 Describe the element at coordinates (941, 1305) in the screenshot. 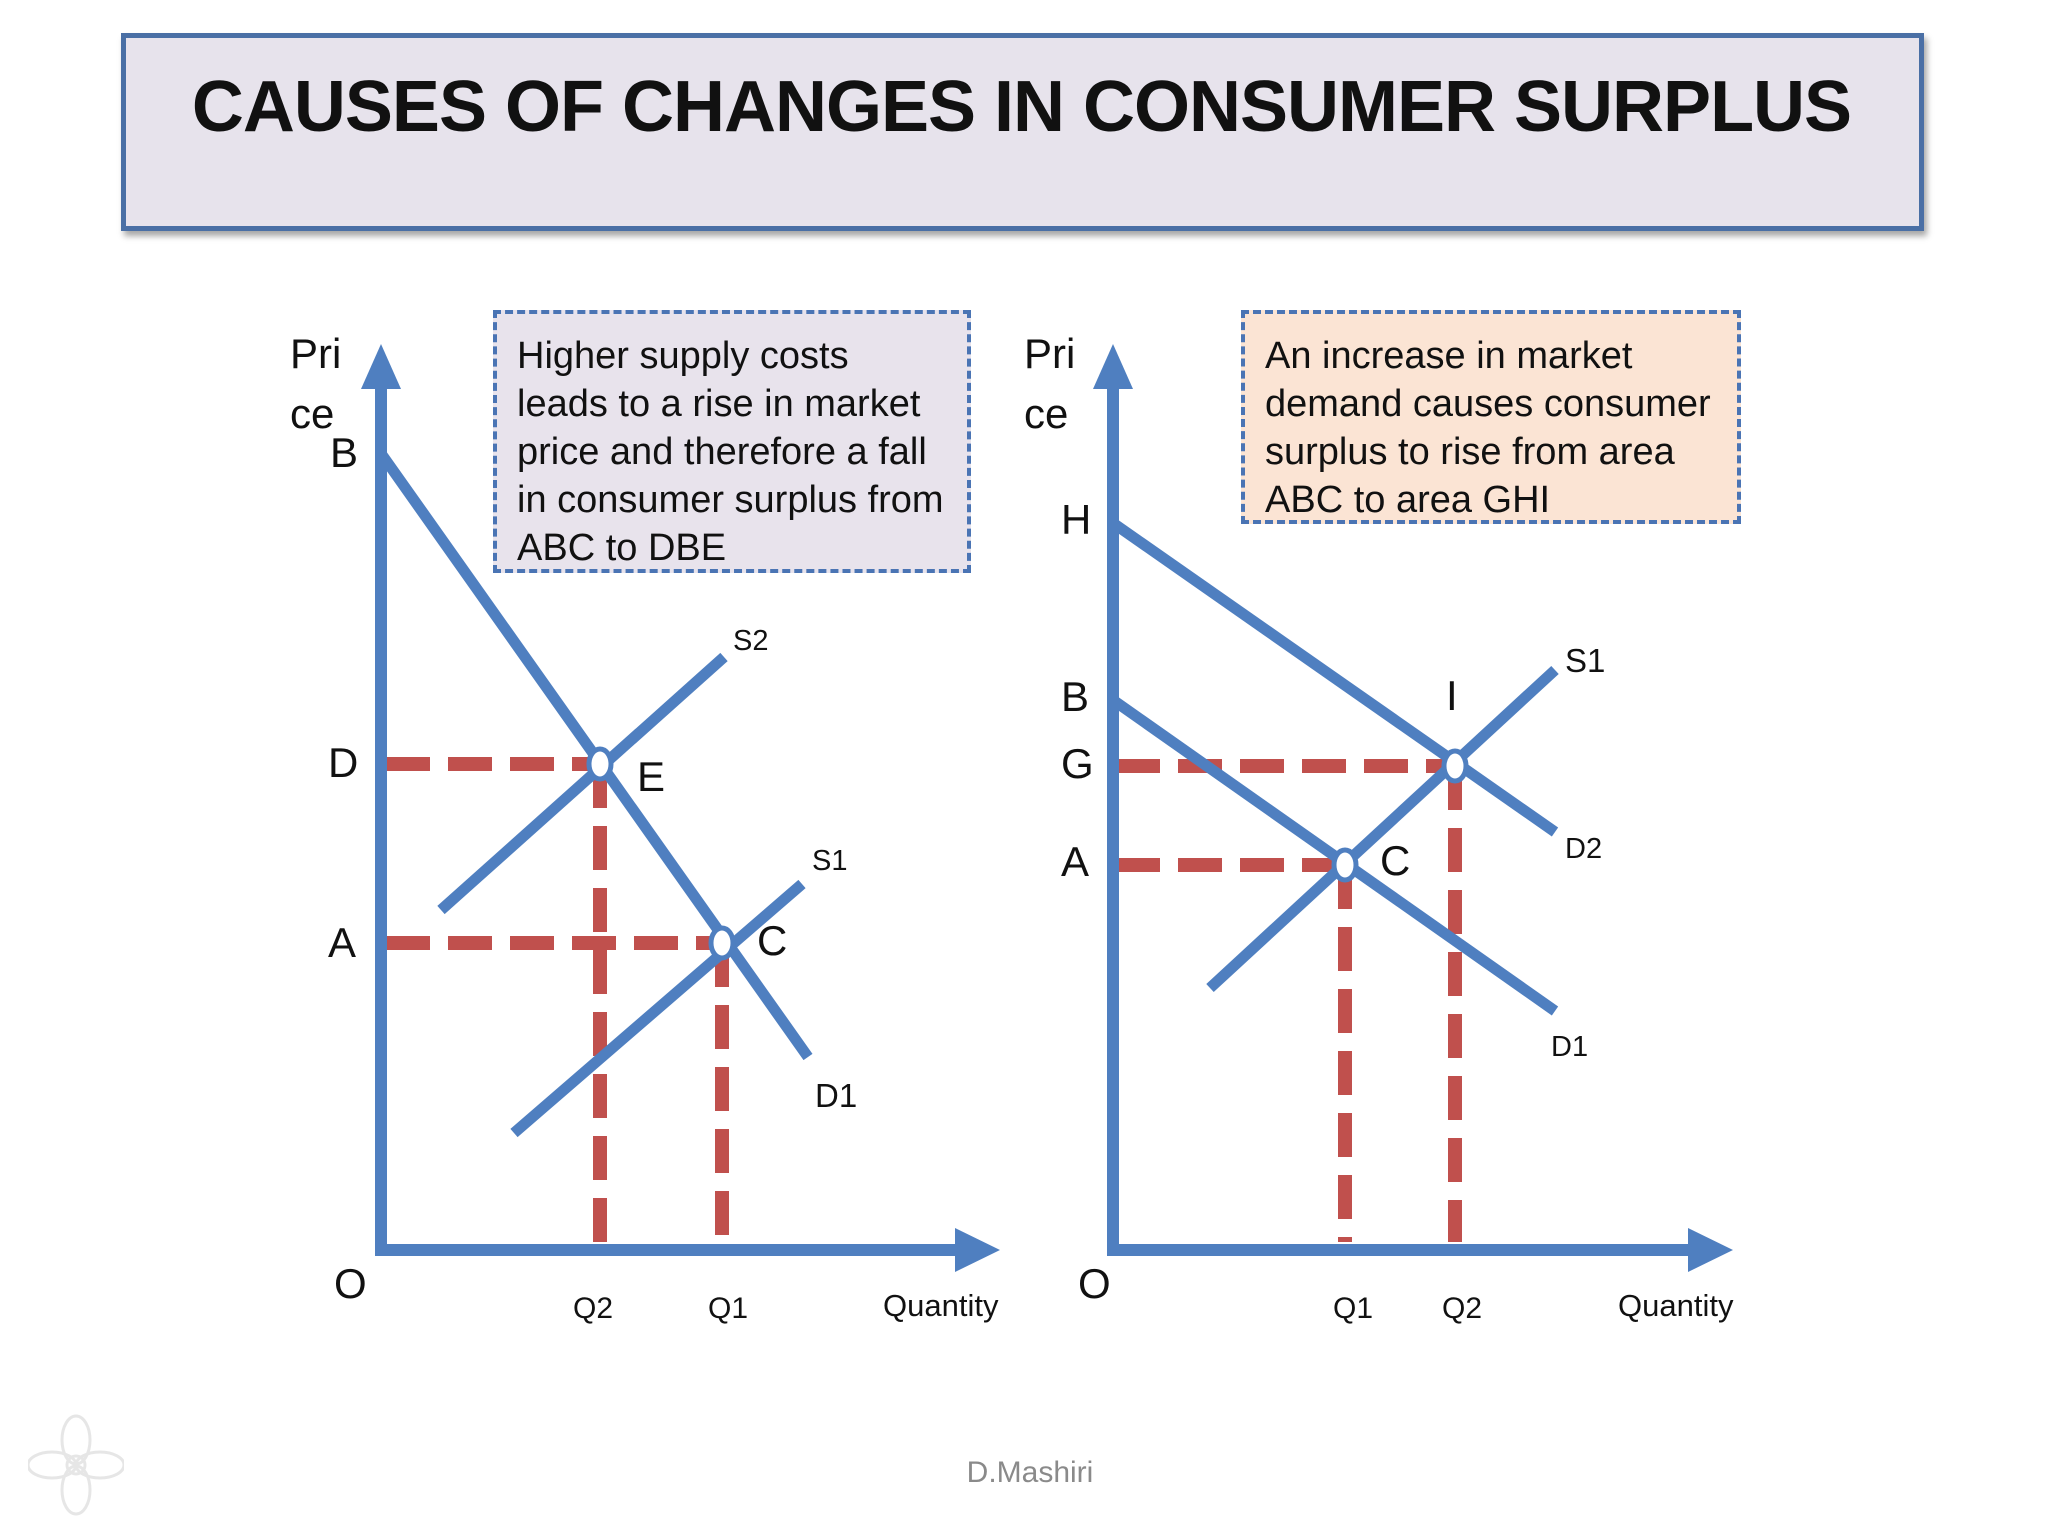

I see `left-x-axis-label: Quantity` at that location.